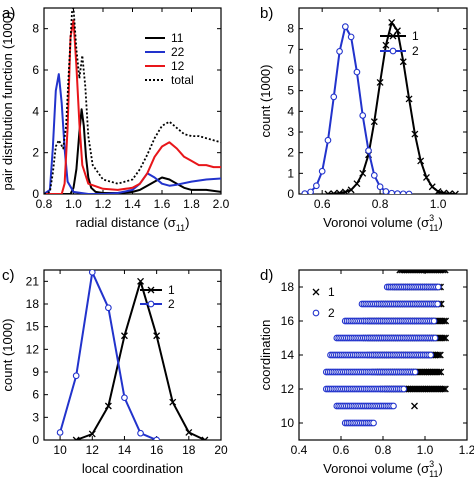 The width and height of the screenshot is (474, 481). I want to click on y-axis-label-text: count (1000), so click(265, 101).